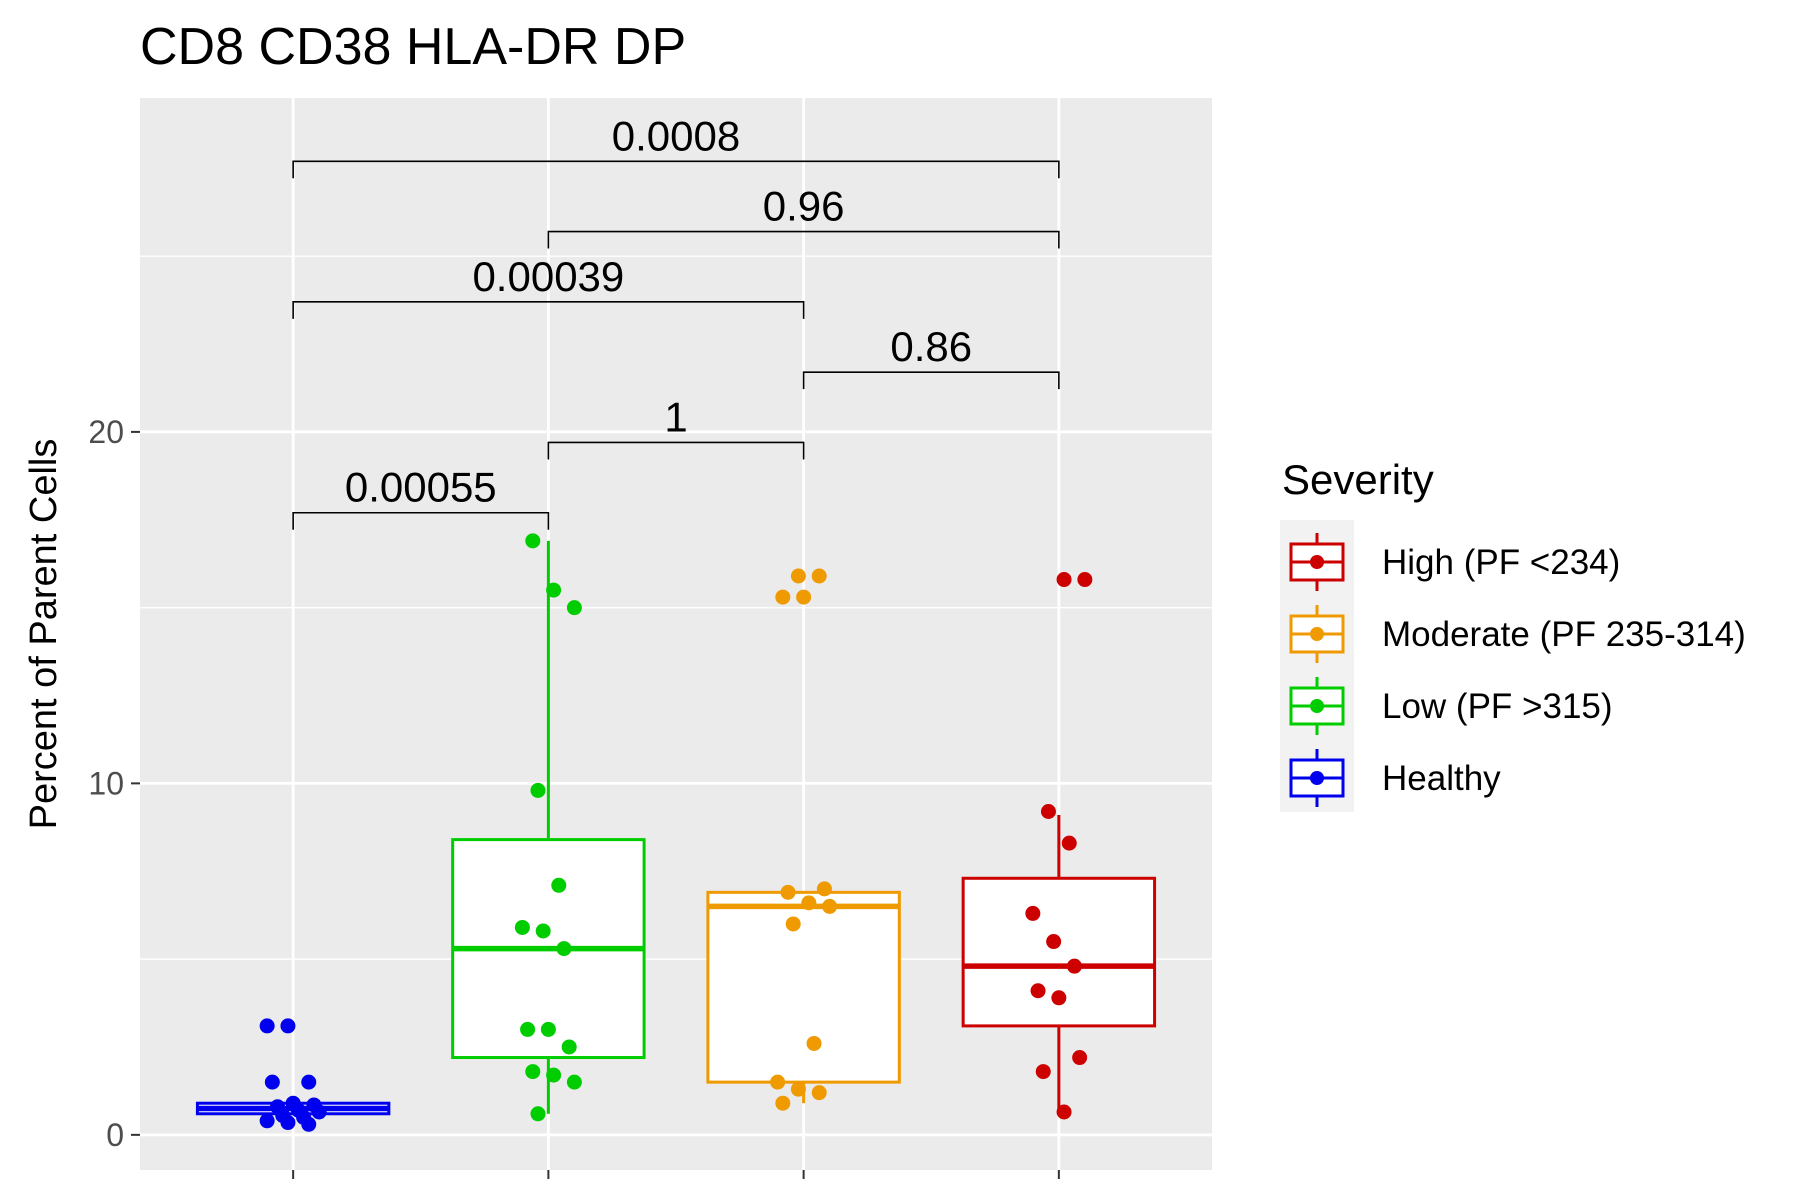 Image resolution: width=1800 pixels, height=1200 pixels. What do you see at coordinates (1497, 706) in the screenshot?
I see `legend-label: Low (PF >315)` at bounding box center [1497, 706].